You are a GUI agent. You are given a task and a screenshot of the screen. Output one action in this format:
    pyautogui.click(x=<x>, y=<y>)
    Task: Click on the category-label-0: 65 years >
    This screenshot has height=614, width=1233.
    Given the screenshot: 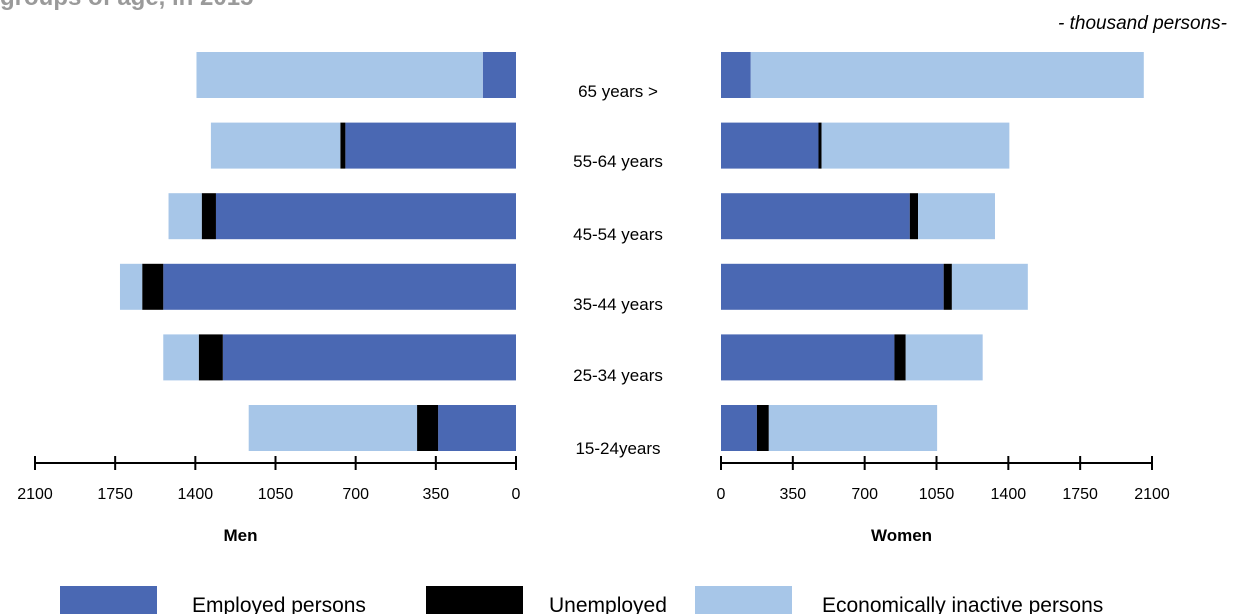 What is the action you would take?
    pyautogui.click(x=618, y=91)
    